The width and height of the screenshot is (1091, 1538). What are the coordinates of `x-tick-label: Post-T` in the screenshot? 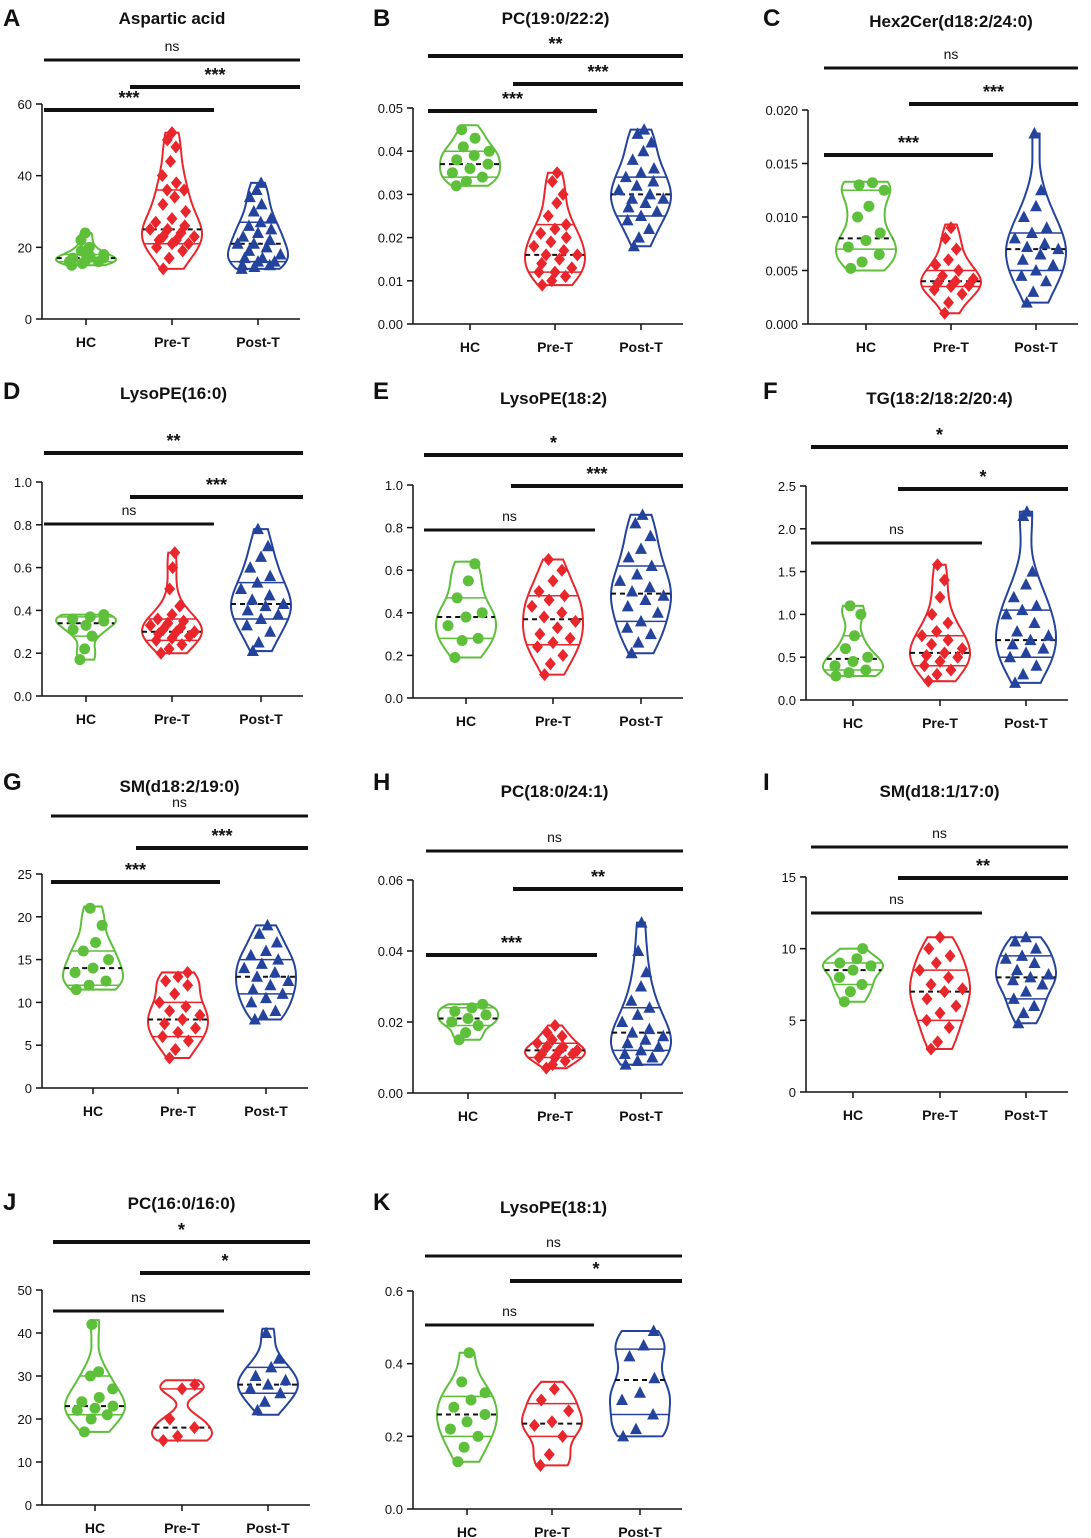 It's located at (641, 721).